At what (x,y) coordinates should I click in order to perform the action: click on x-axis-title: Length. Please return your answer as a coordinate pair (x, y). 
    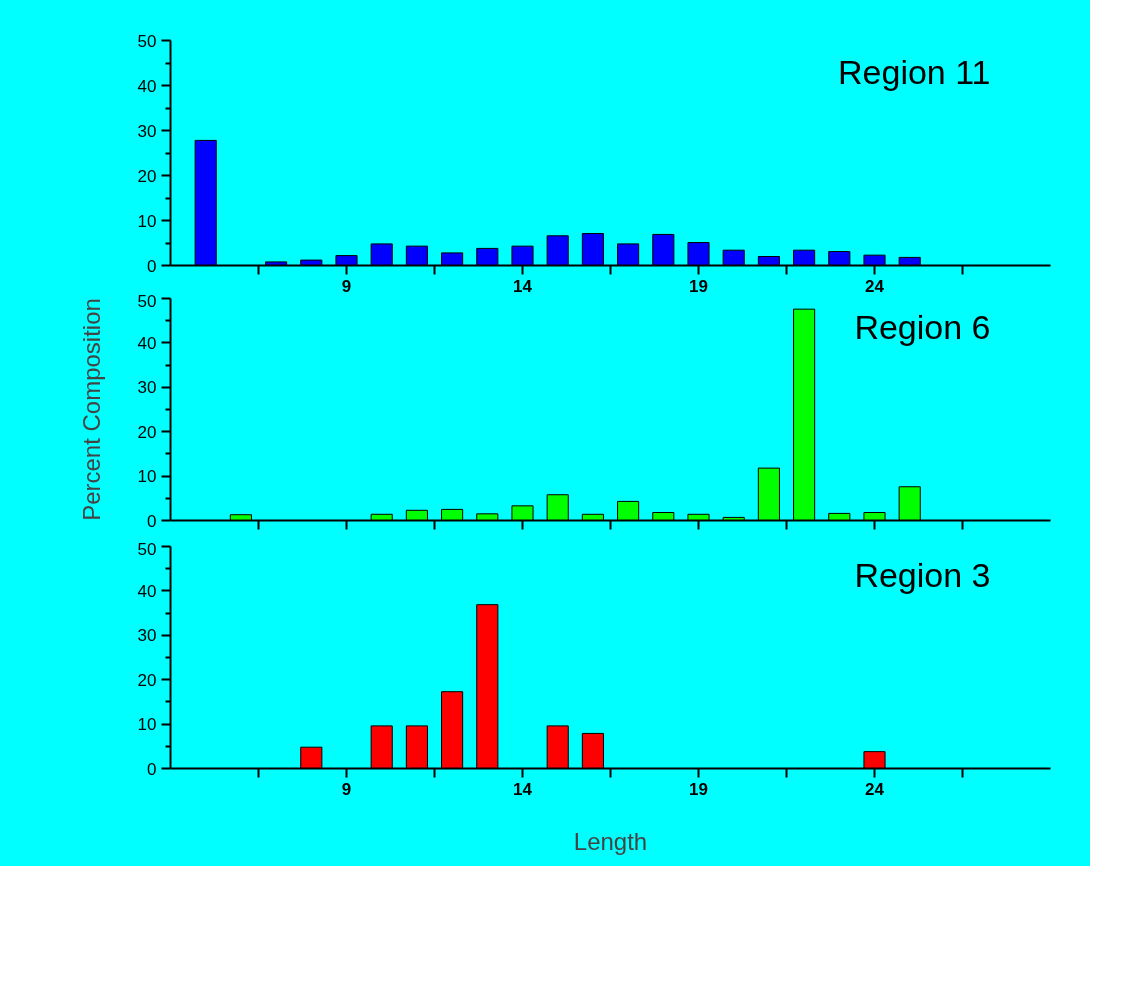
    Looking at the image, I should click on (610, 841).